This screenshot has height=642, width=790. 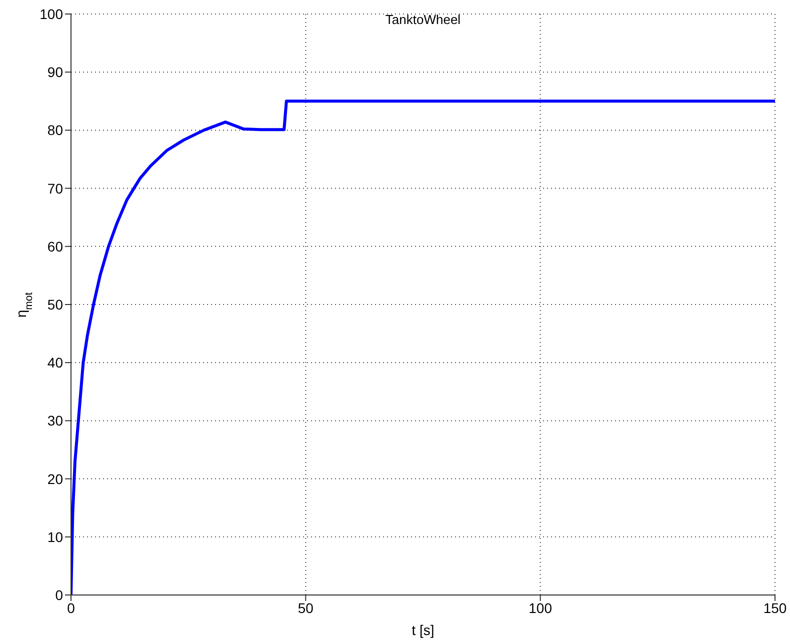 I want to click on y-tick-label: 80, so click(x=55, y=130).